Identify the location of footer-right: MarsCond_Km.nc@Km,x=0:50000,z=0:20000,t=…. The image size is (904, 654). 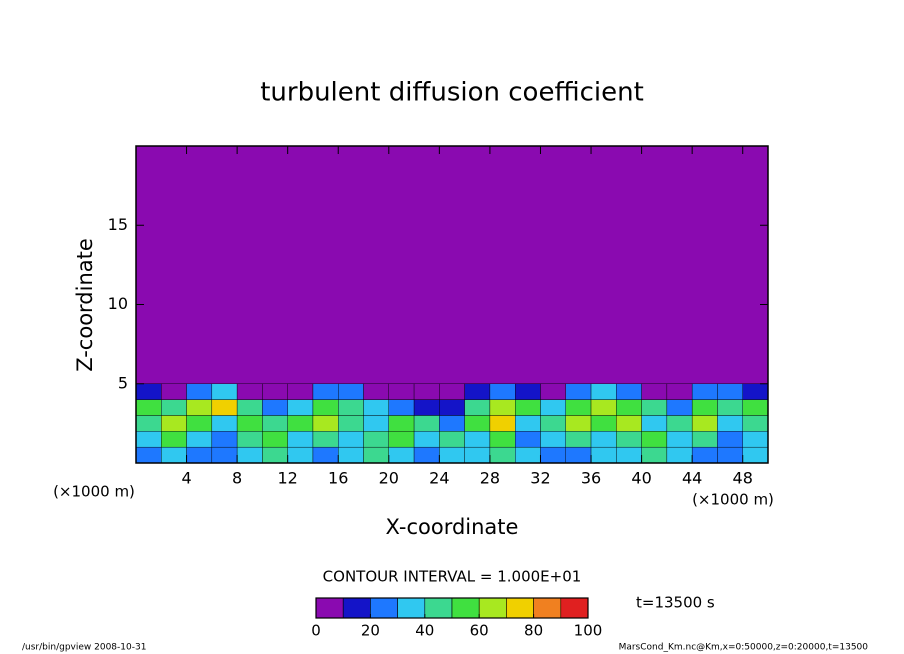
(744, 648).